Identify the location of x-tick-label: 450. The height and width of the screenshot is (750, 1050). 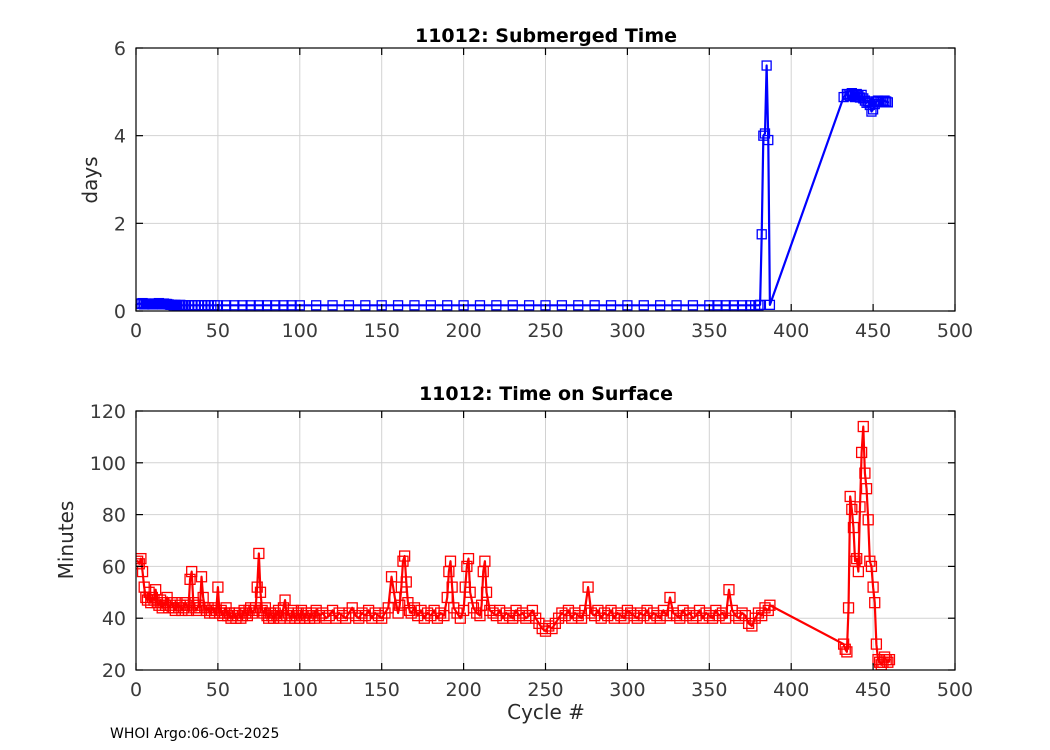
(873, 331).